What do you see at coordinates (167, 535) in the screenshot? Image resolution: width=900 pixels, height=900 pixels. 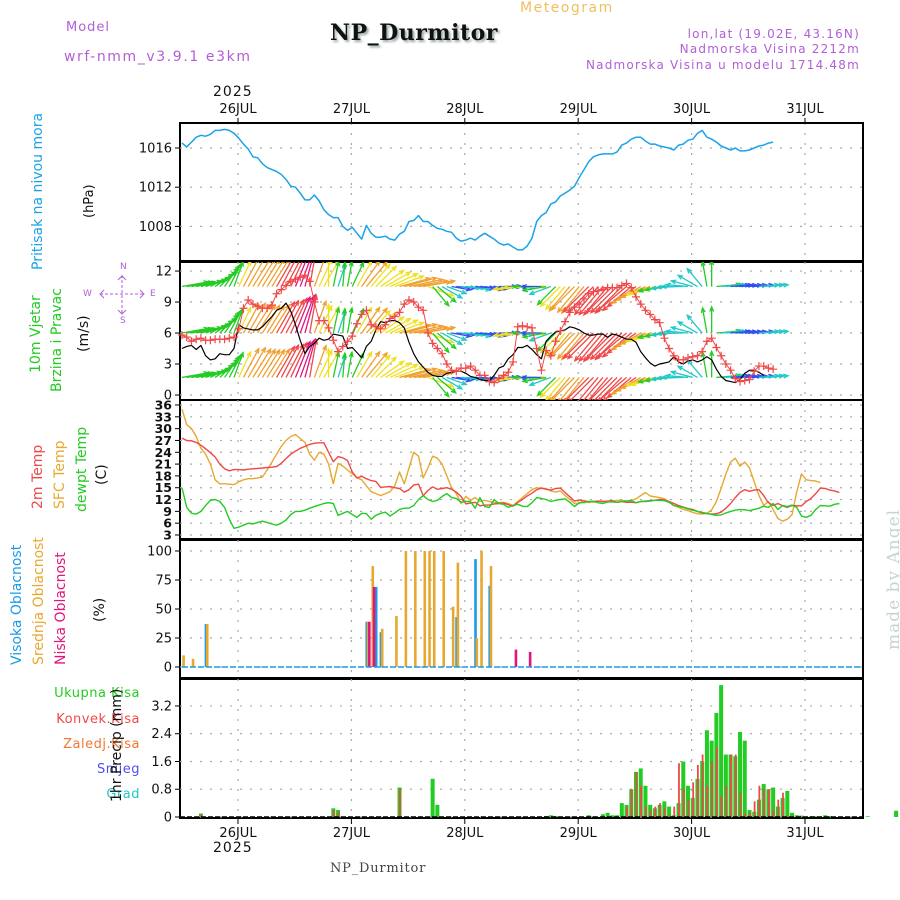 I see `y-tick-label-temperature: 3` at bounding box center [167, 535].